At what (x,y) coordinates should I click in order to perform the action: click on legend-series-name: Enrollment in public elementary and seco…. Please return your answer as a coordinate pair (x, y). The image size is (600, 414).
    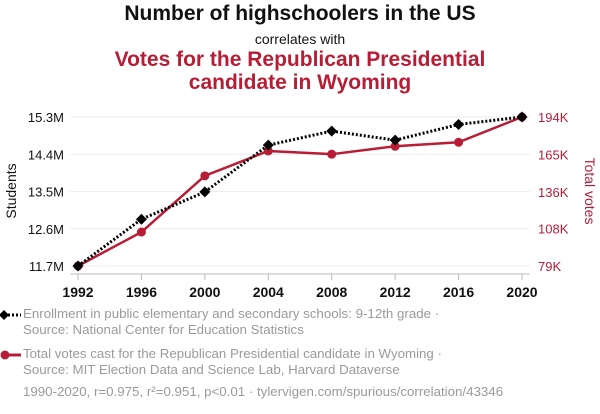
    Looking at the image, I should click on (231, 313).